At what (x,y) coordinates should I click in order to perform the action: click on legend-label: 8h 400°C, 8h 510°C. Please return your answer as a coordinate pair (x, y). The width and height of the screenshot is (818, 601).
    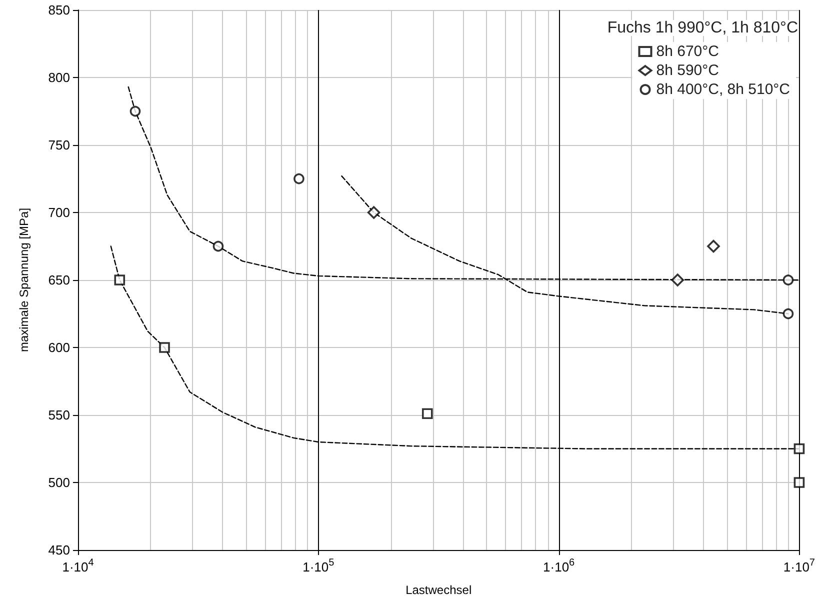
    Looking at the image, I should click on (723, 89).